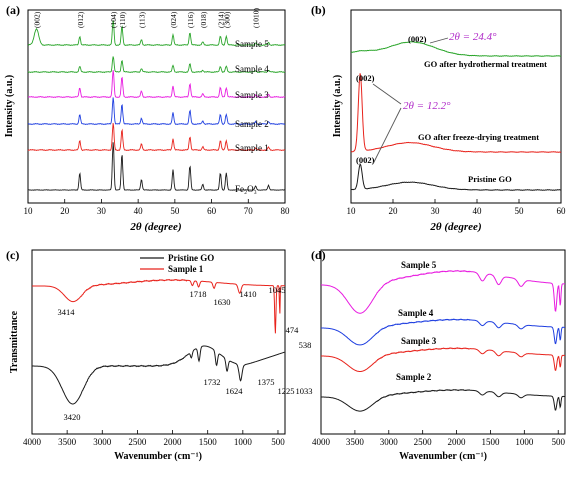 Image resolution: width=586 pixels, height=477 pixels. I want to click on panel-a-ylabel: Intensity (a.u.), so click(9, 106).